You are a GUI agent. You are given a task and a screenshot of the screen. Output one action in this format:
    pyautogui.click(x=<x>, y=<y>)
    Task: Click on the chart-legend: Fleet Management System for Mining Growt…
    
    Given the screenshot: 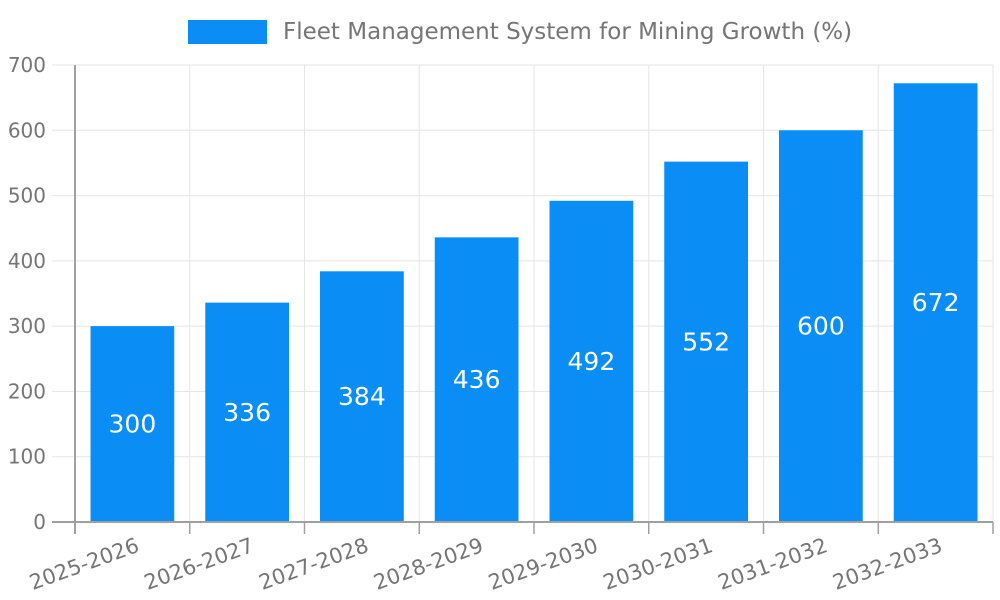 What is the action you would take?
    pyautogui.click(x=520, y=32)
    